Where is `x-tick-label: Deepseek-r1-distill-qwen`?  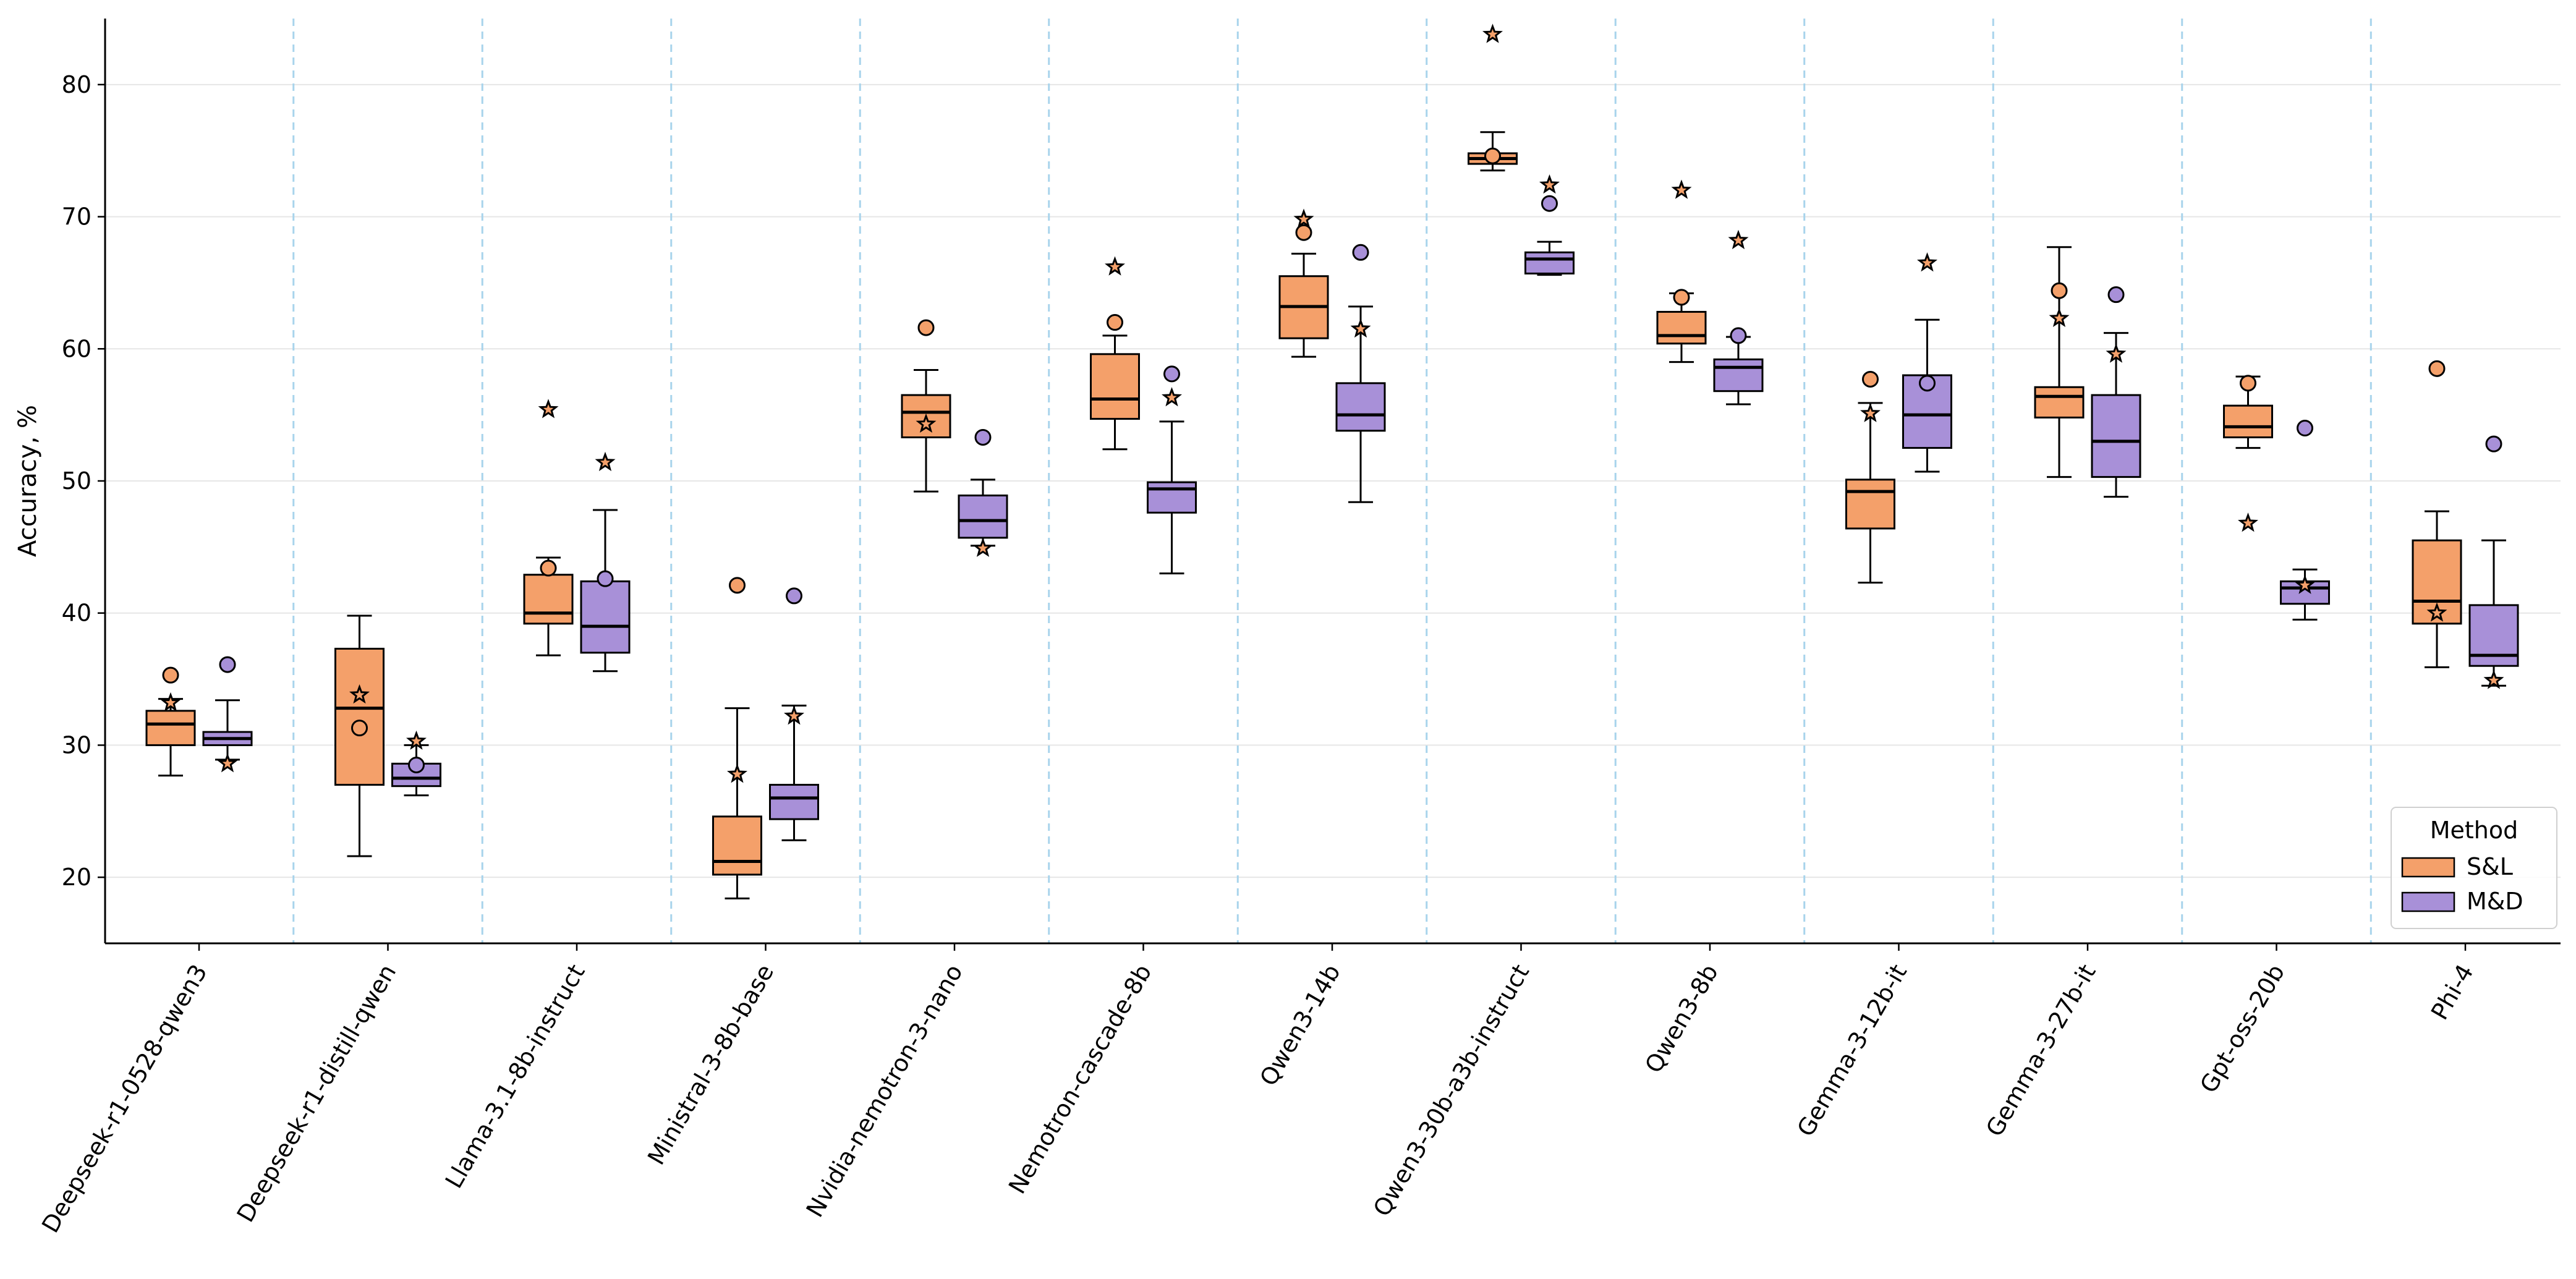
x-tick-label: Deepseek-r1-distill-qwen is located at coordinates (317, 1093).